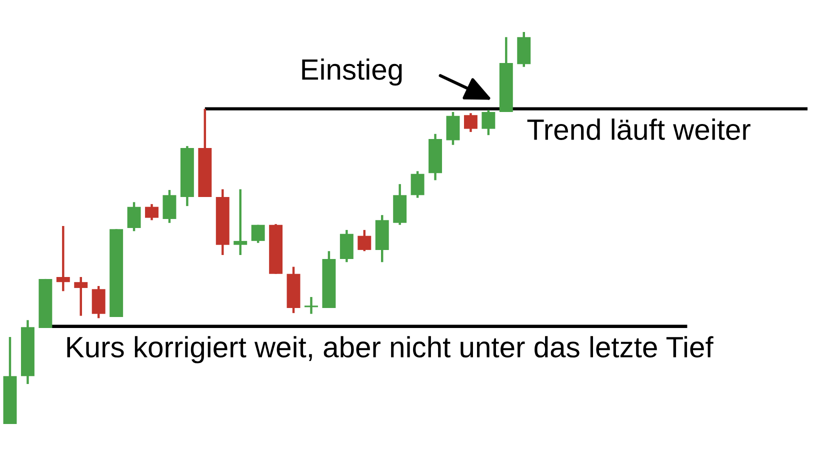 The height and width of the screenshot is (464, 824). What do you see at coordinates (352, 72) in the screenshot?
I see `annotation: Einstieg` at bounding box center [352, 72].